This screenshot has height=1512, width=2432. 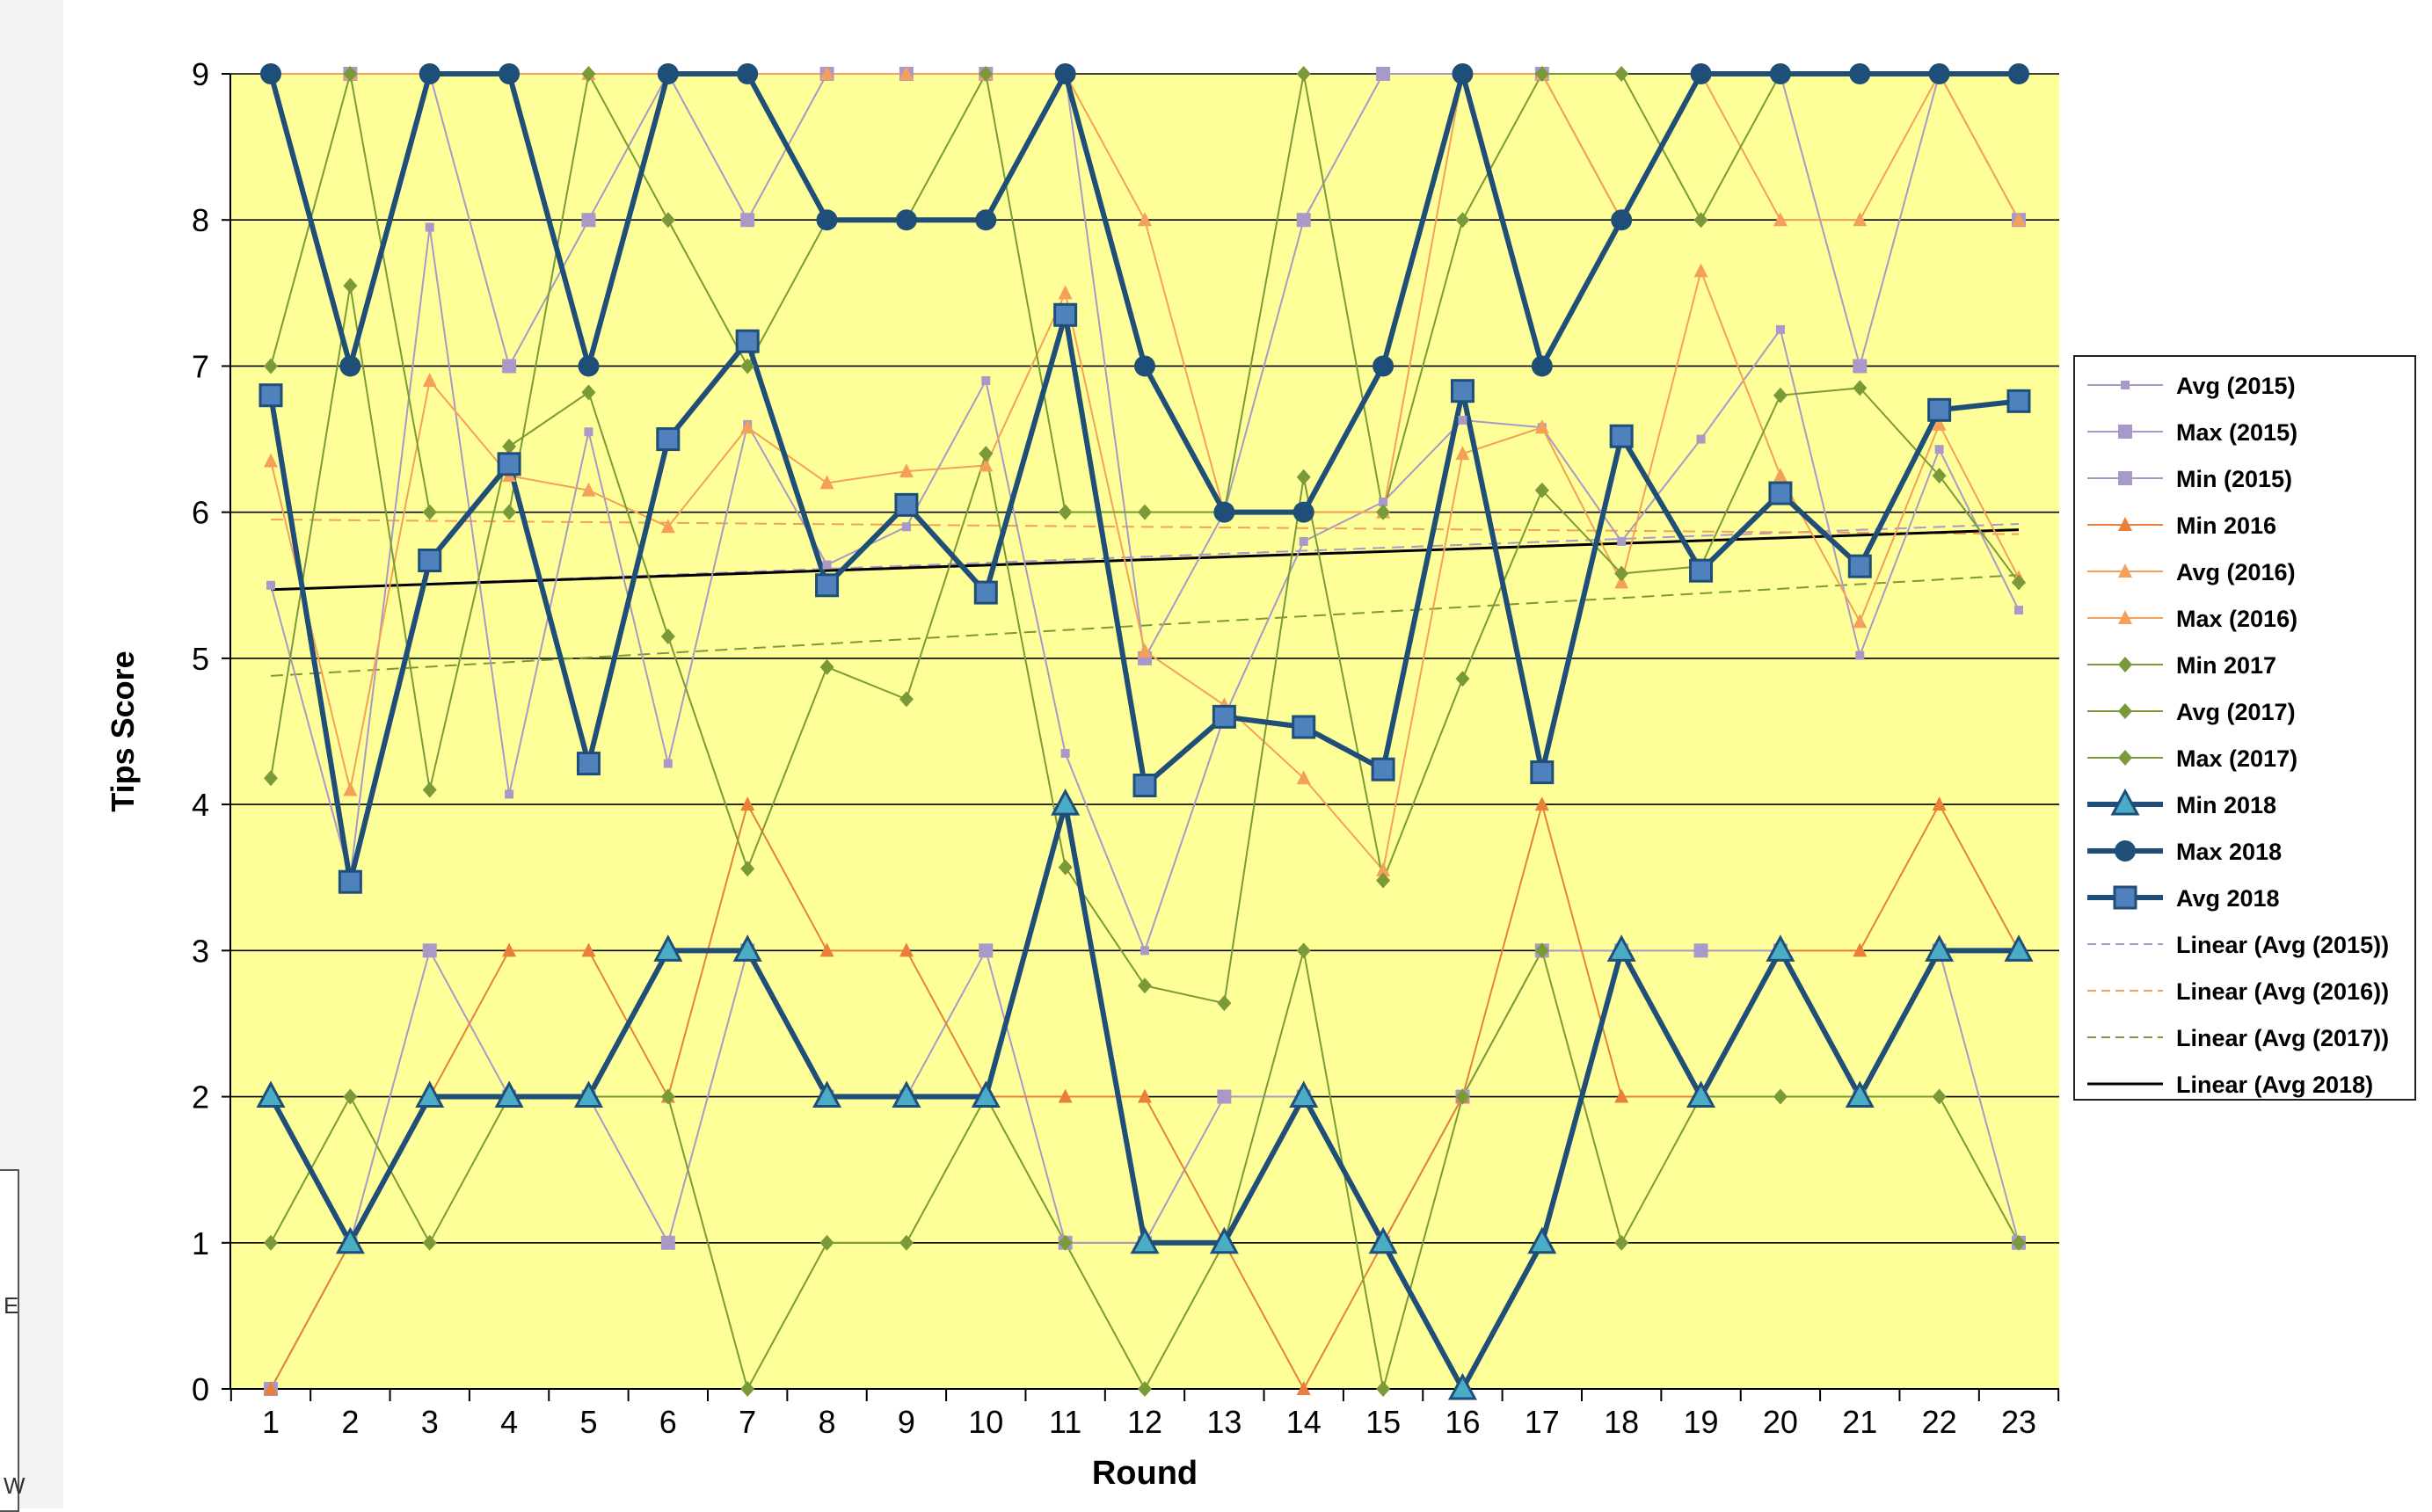 I want to click on trendline, so click(x=1145, y=526).